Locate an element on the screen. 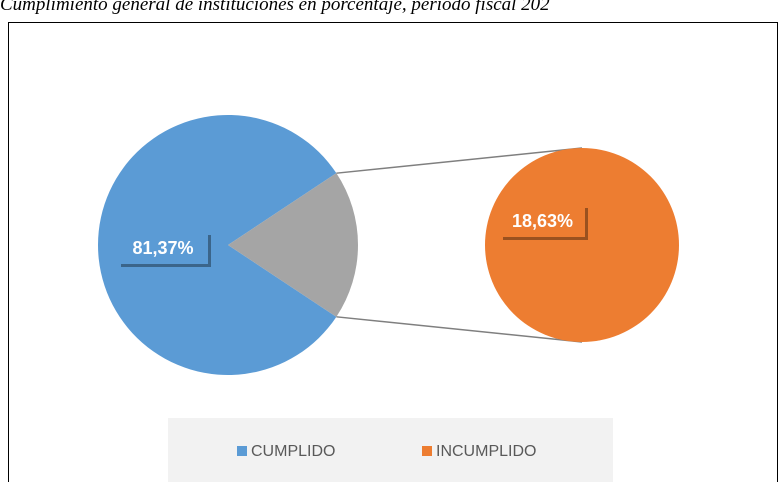  other-slice is located at coordinates (293, 245).